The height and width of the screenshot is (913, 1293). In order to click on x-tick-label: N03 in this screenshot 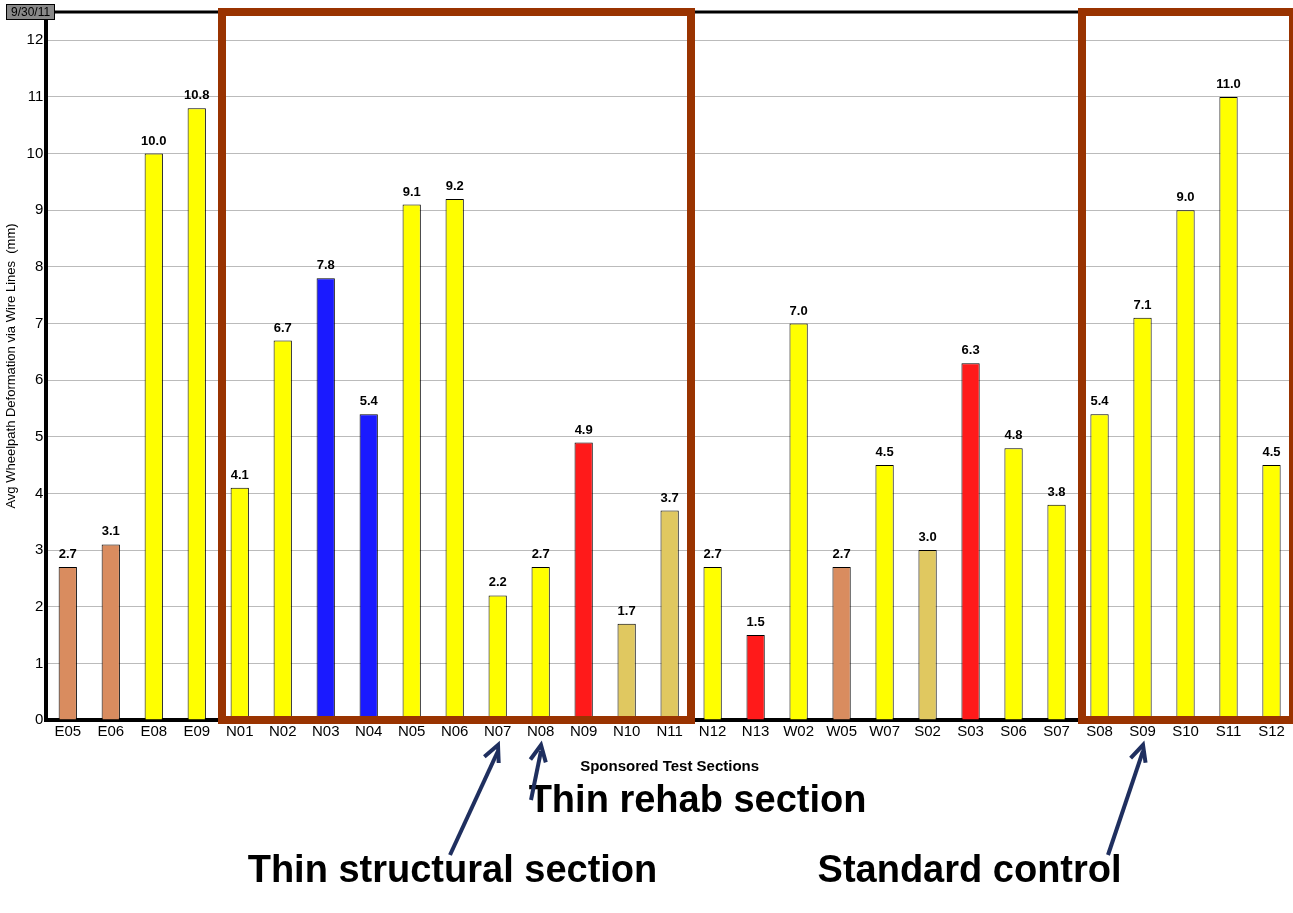, I will do `click(325, 731)`.